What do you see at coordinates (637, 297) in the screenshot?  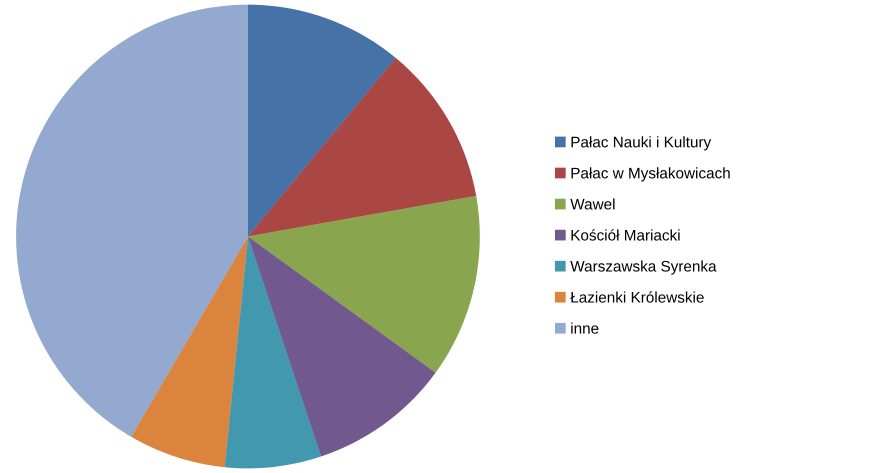 I see `legend-label: Łazienki Królewskie` at bounding box center [637, 297].